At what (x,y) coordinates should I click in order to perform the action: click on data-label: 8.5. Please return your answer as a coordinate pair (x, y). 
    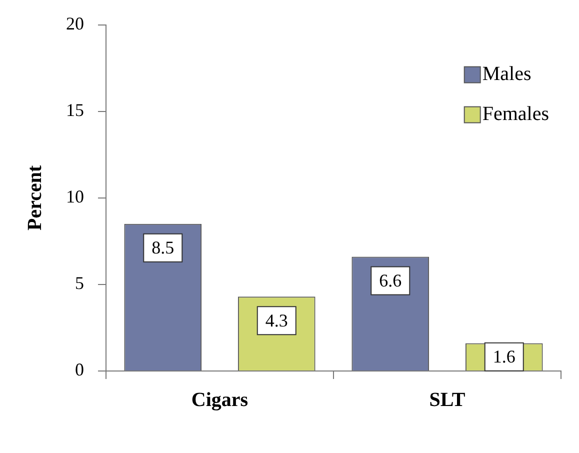
    Looking at the image, I should click on (163, 248).